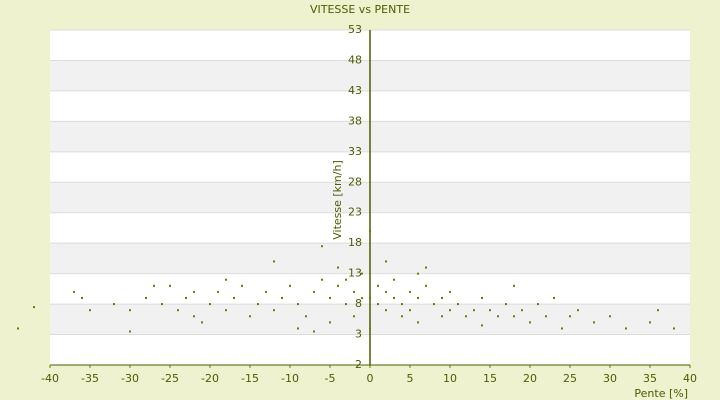 Image resolution: width=720 pixels, height=400 pixels. Describe the element at coordinates (355, 29) in the screenshot. I see `y-tick-label: 53` at that location.